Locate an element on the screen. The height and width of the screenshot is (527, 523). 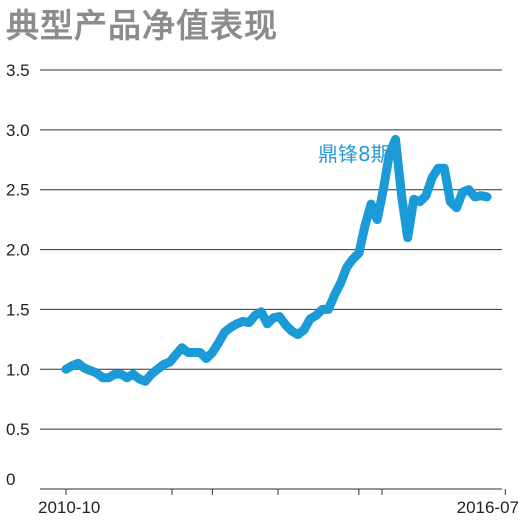
y-tick-label: 1.0 is located at coordinates (18, 369).